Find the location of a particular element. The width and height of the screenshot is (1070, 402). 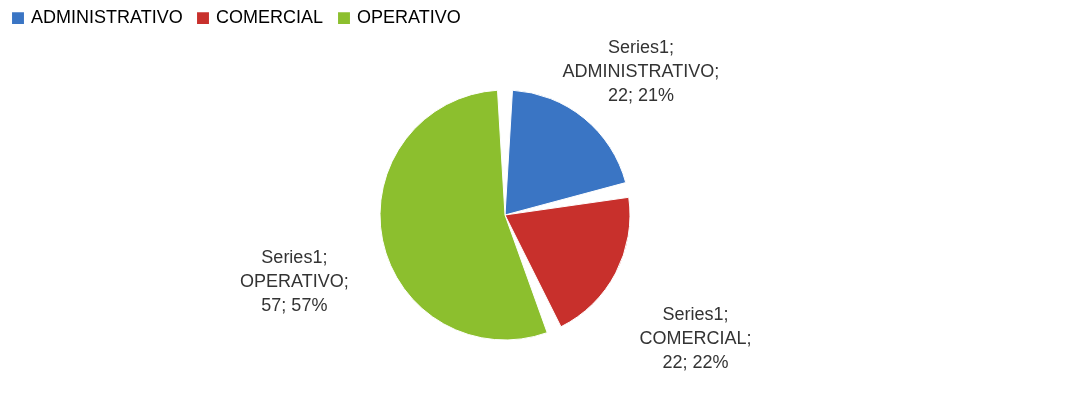

legend-label: ADMINISTRATIVO is located at coordinates (107, 17).